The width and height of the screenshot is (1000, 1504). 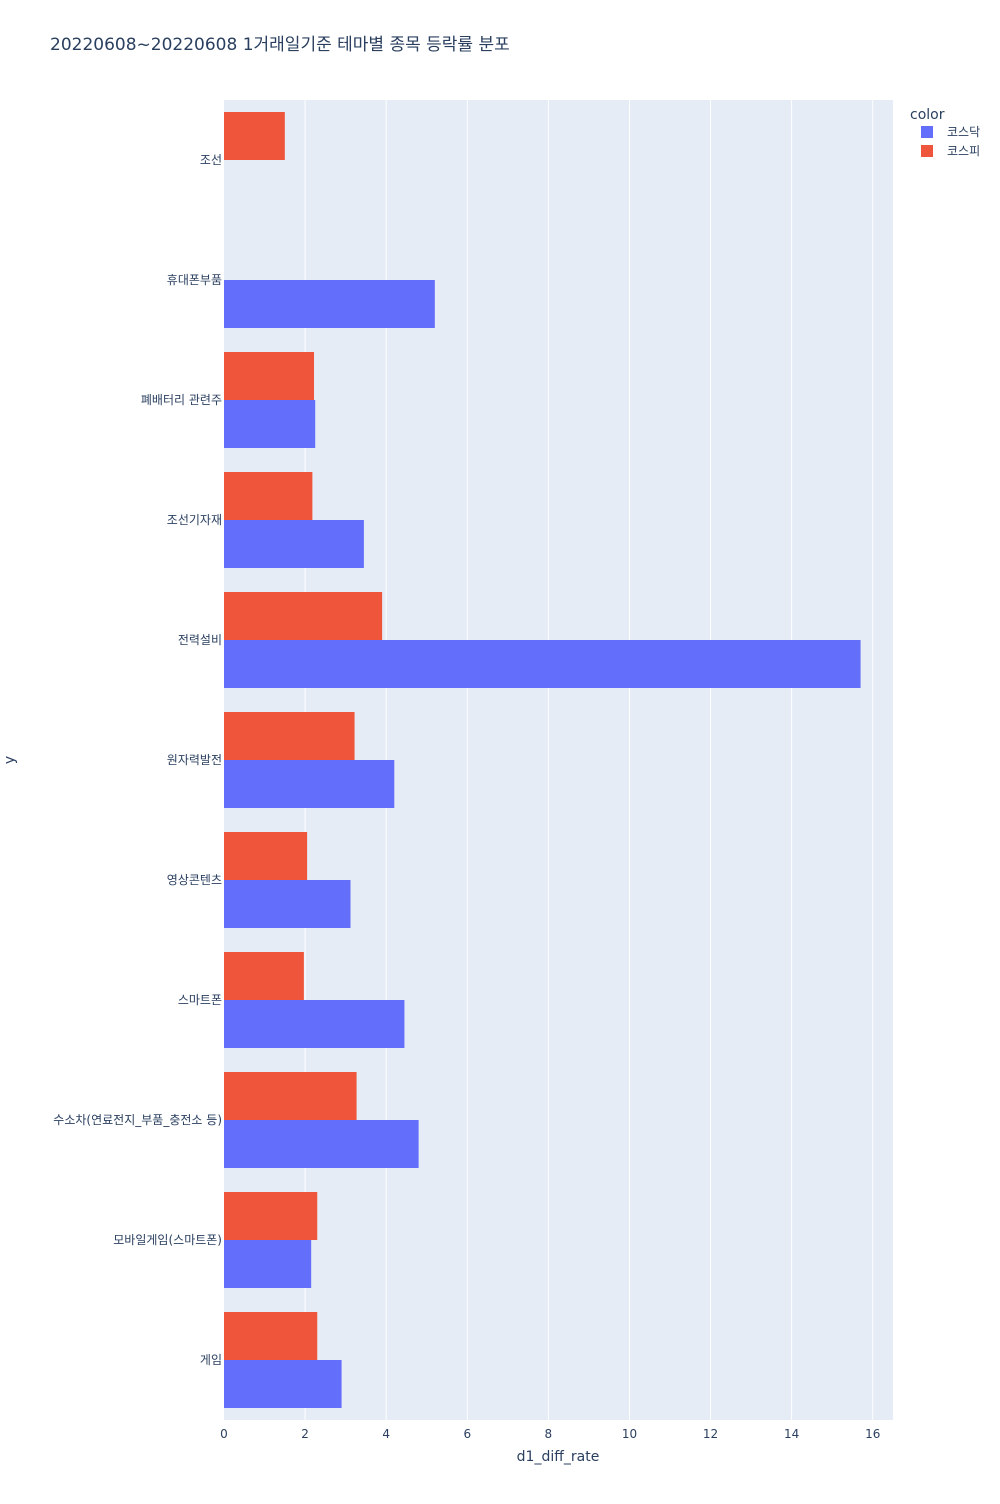 What do you see at coordinates (467, 1434) in the screenshot?
I see `x-tick-label: 6` at bounding box center [467, 1434].